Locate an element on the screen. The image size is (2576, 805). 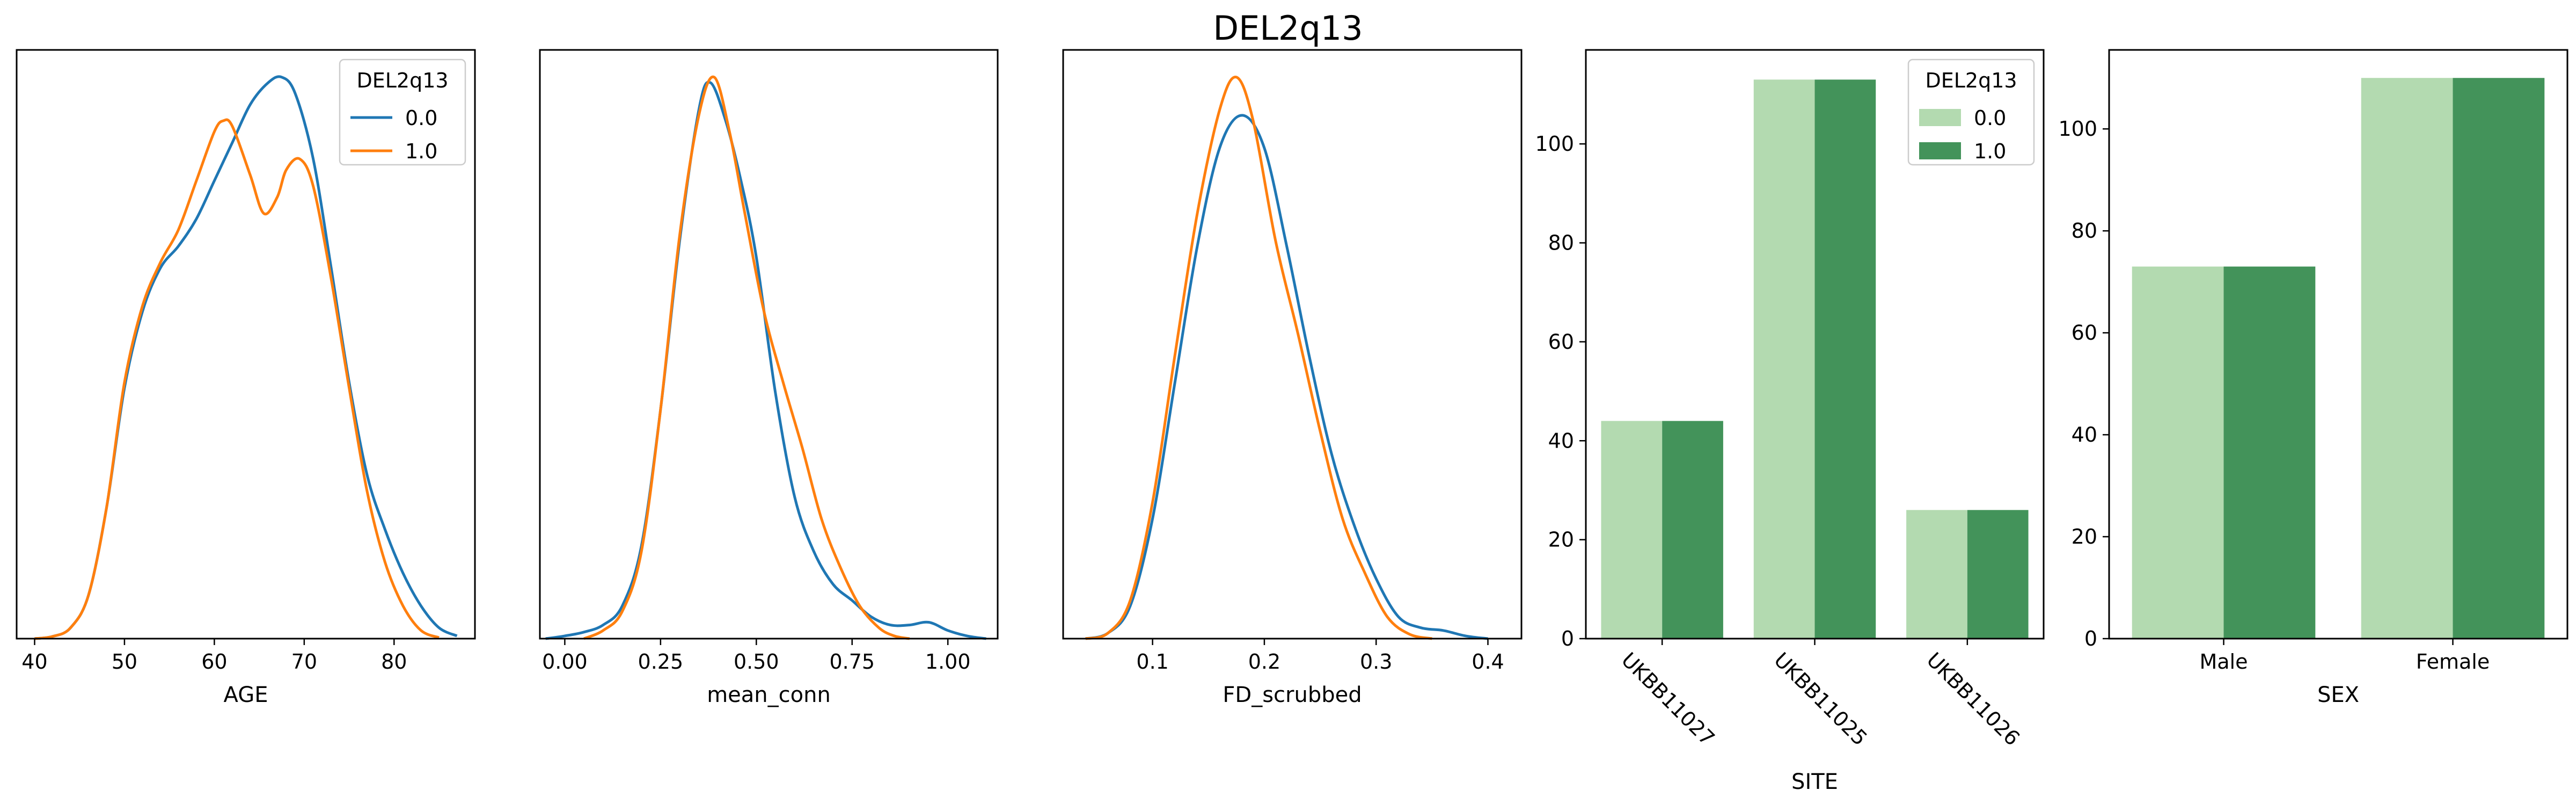
legend-swatch-0.0 is located at coordinates (1940, 117).